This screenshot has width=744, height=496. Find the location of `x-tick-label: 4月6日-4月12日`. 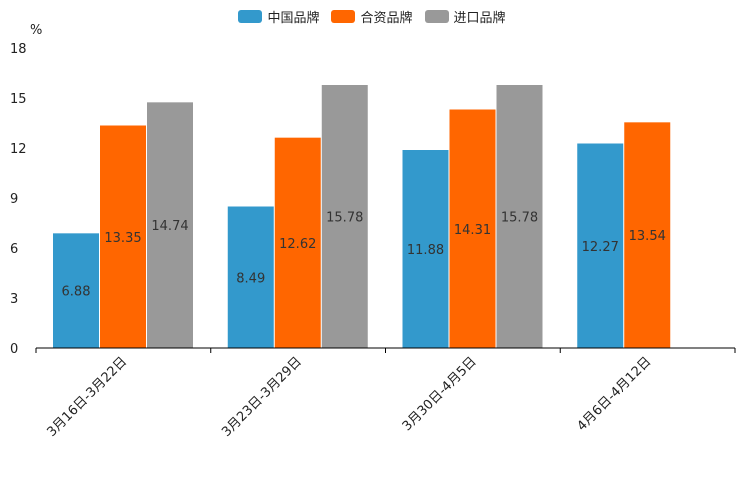

x-tick-label: 4月6日-4月12日 is located at coordinates (615, 394).